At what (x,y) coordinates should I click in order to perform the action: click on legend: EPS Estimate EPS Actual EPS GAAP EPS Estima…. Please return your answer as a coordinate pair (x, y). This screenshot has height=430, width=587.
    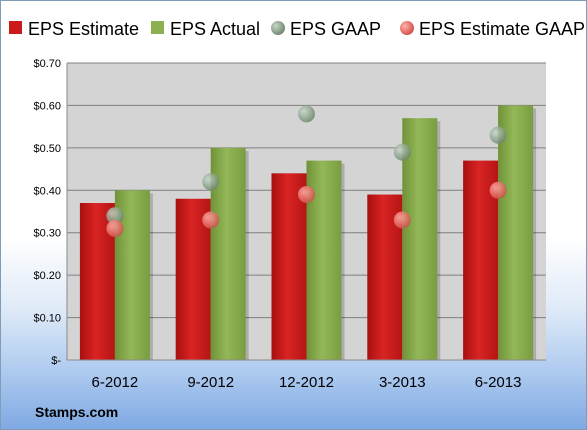
    Looking at the image, I should click on (297, 29).